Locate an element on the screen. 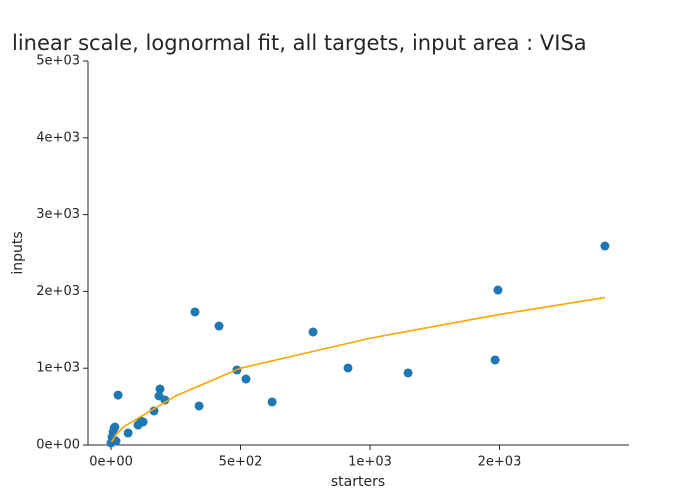 This screenshot has width=700, height=500. y-tick-label: 2e+03 is located at coordinates (58, 291).